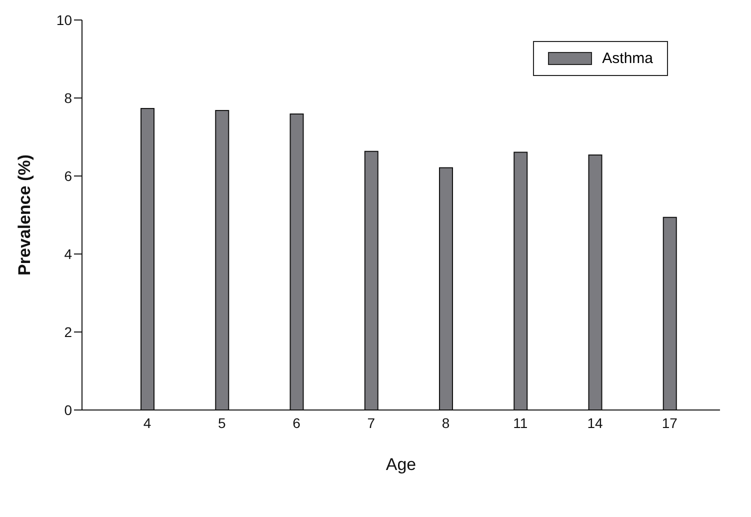 The width and height of the screenshot is (751, 517). I want to click on y-tick-label: 4, so click(68, 254).